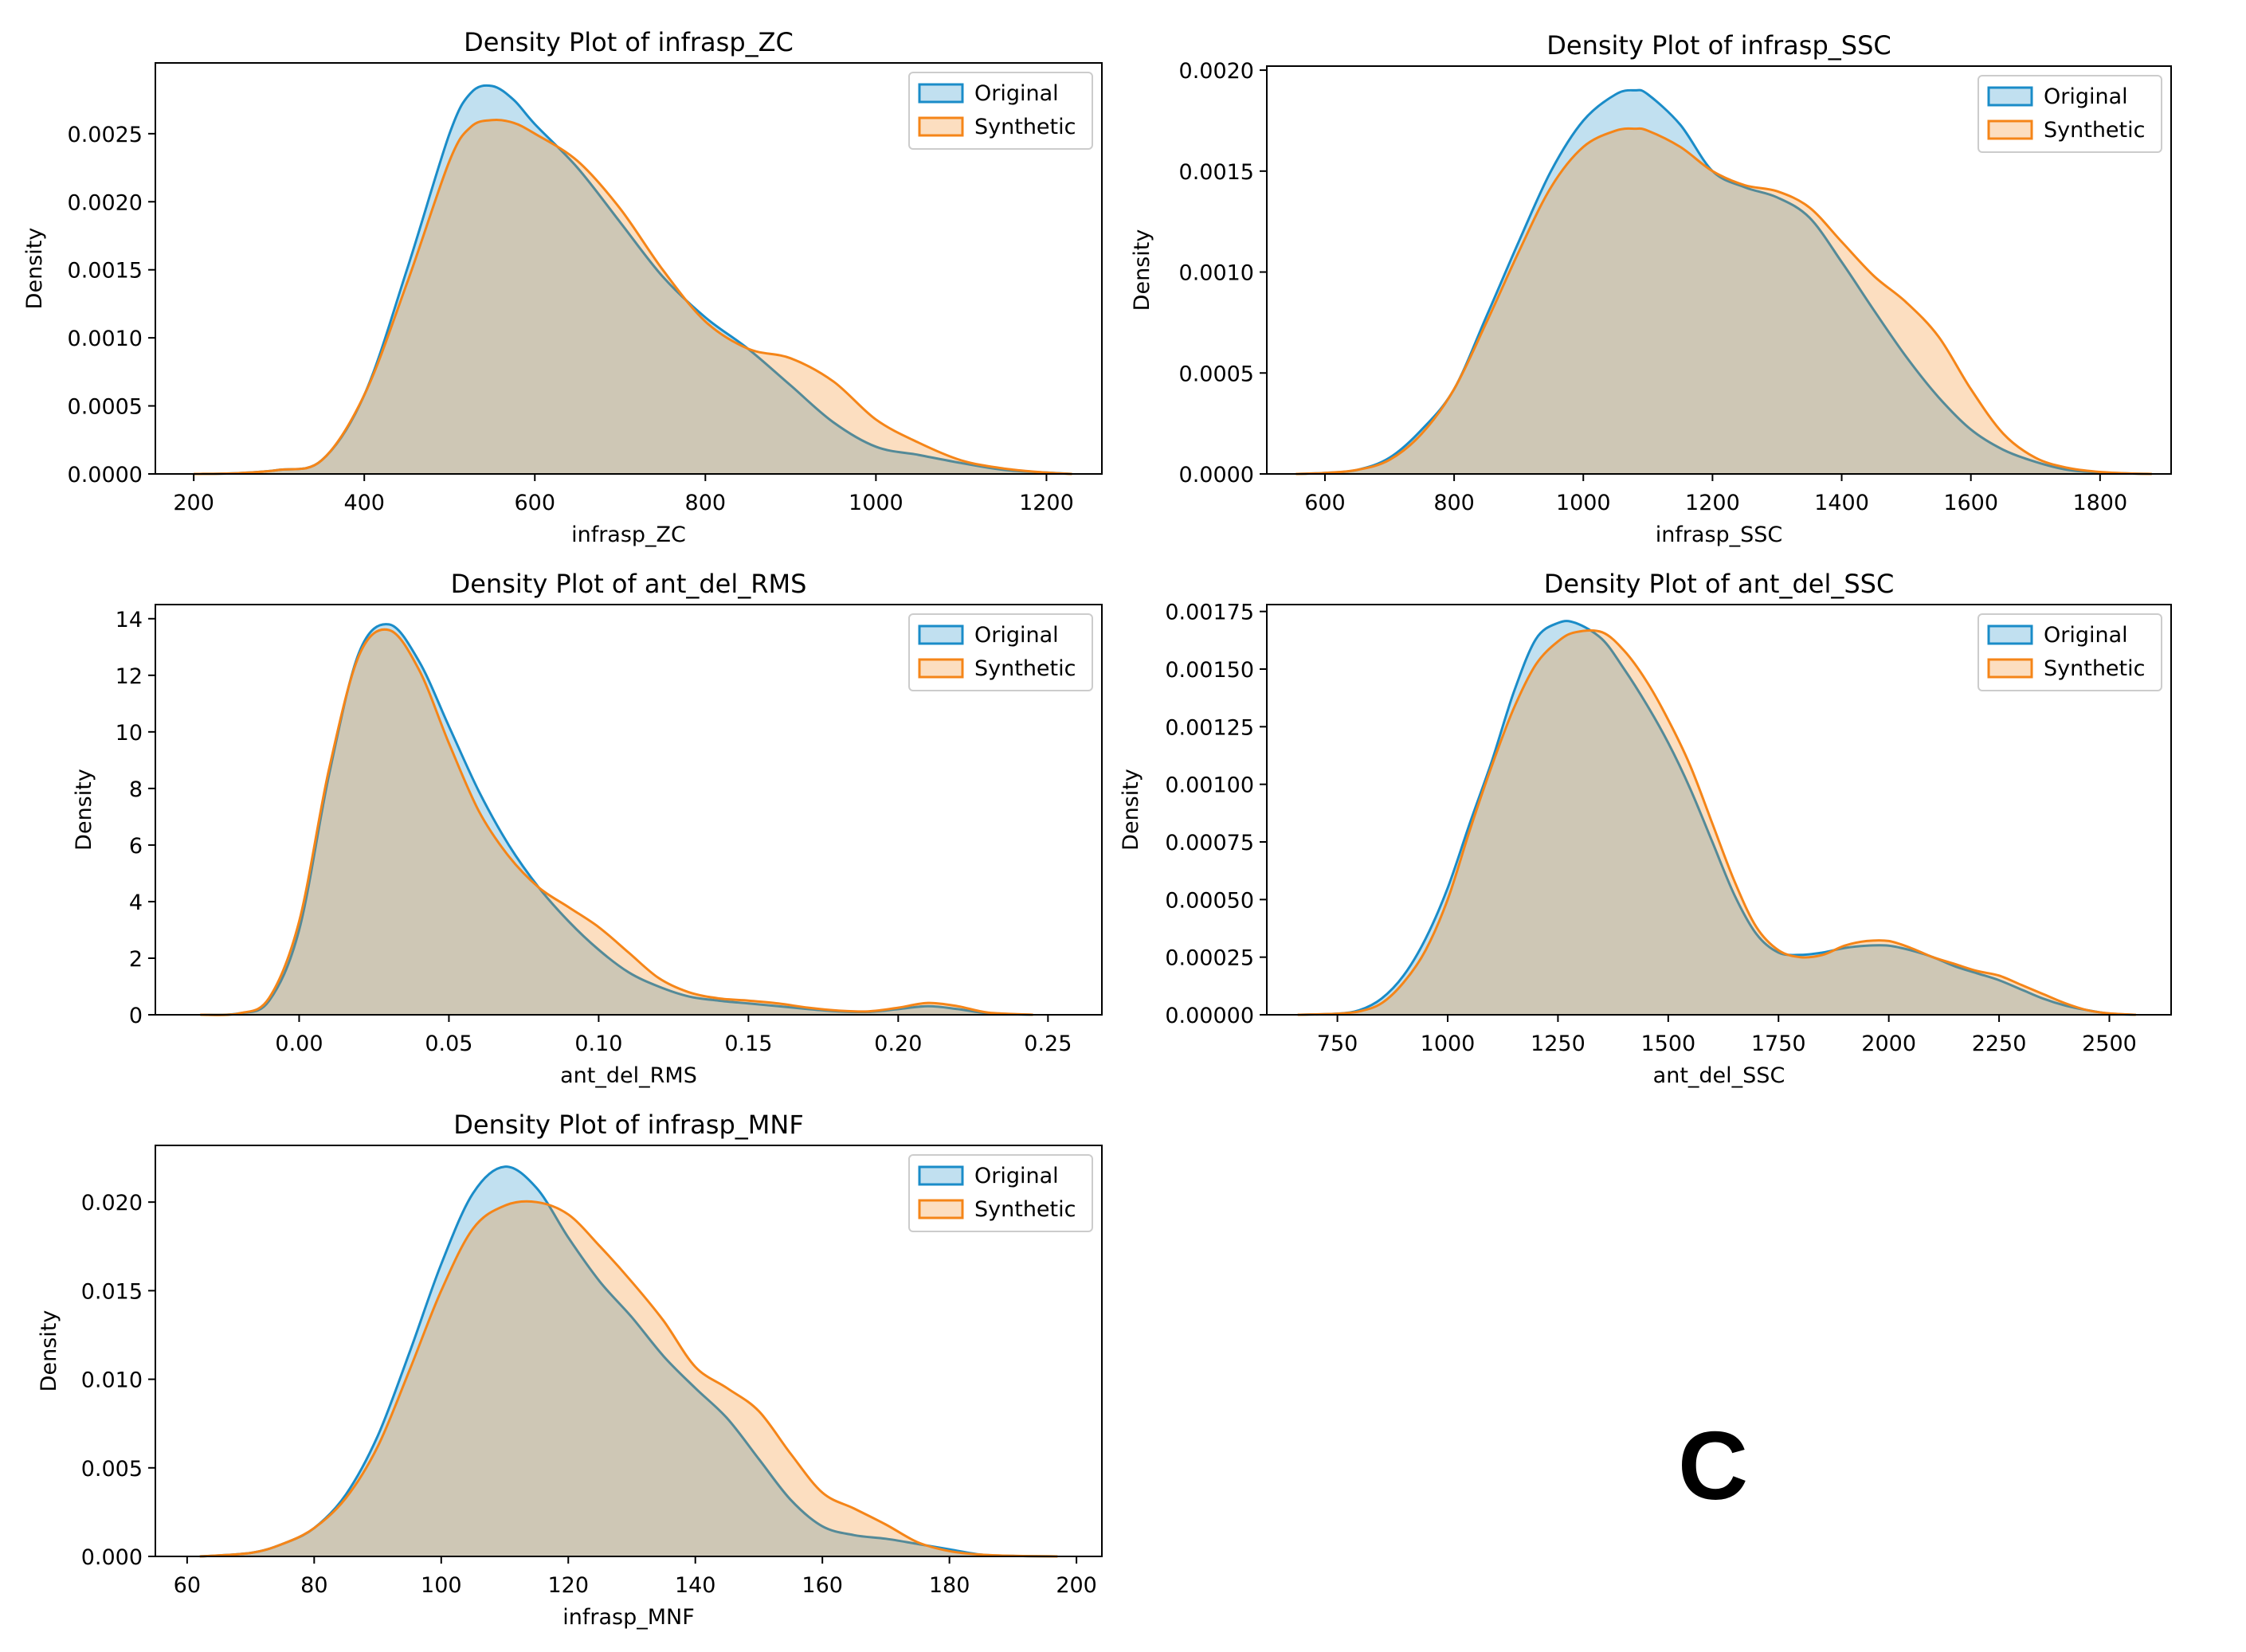 The width and height of the screenshot is (2246, 1652). I want to click on y-tick-label: 0.00050, so click(1209, 900).